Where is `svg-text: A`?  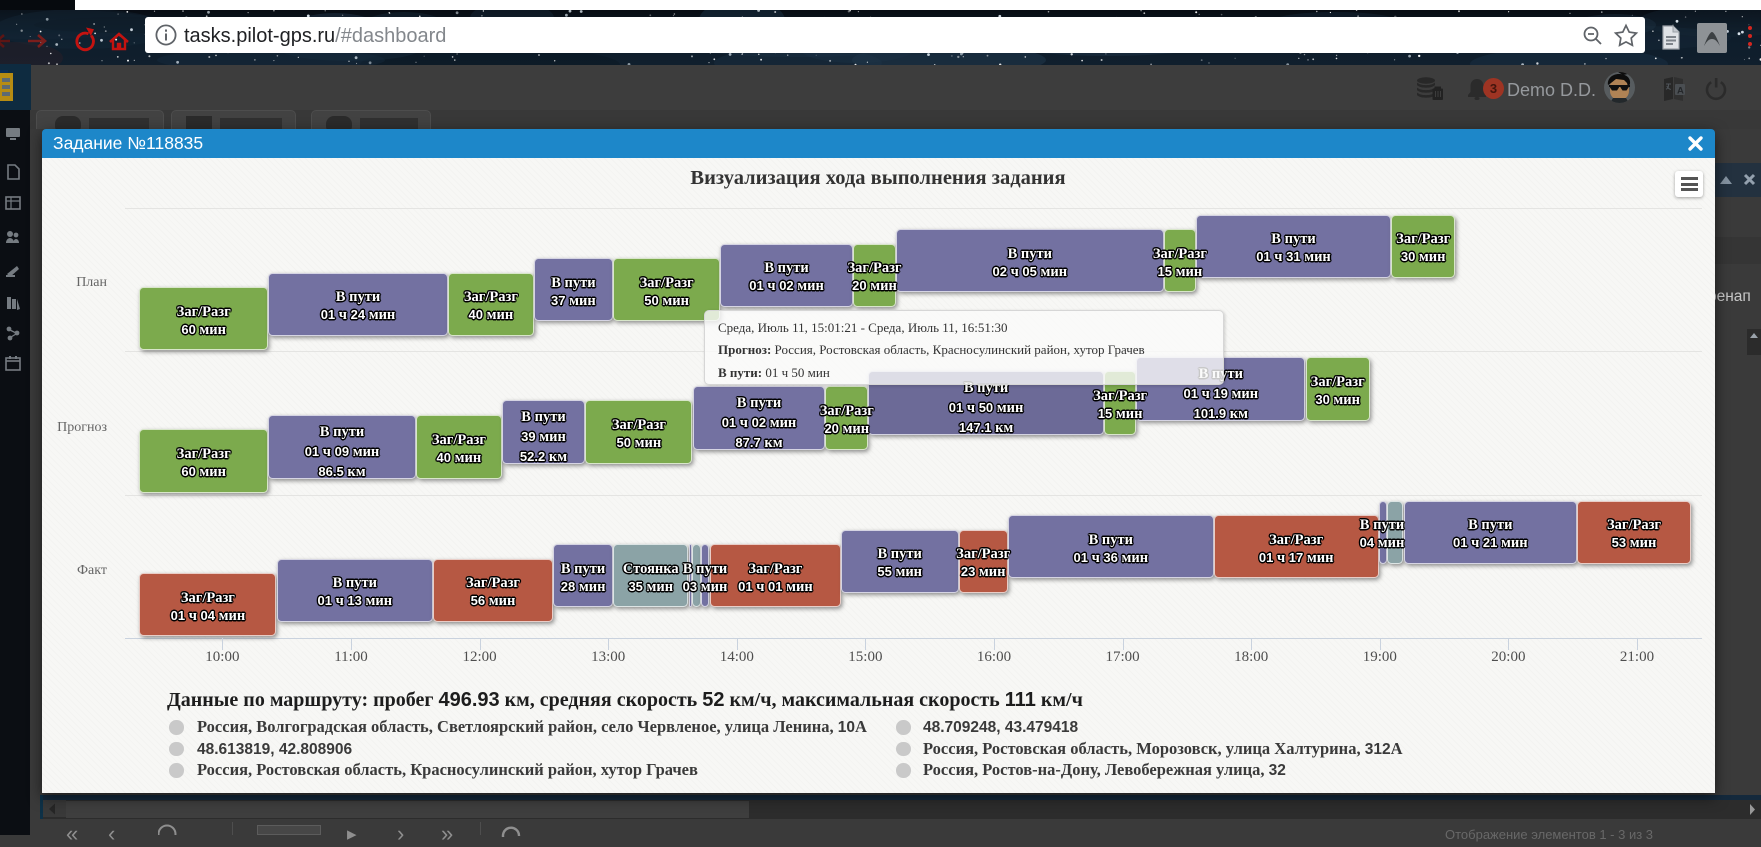 svg-text: A is located at coordinates (1680, 91).